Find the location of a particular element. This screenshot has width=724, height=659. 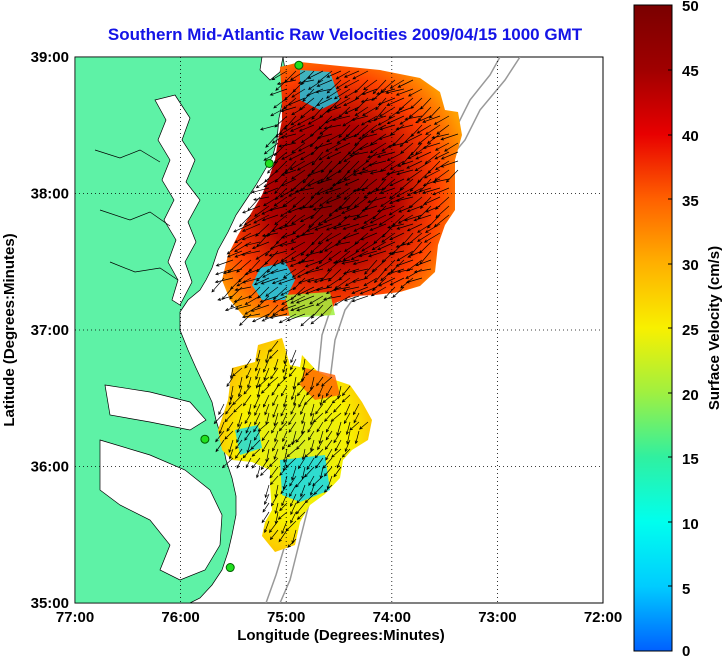

x-tick-label: 74:00 is located at coordinates (392, 617).